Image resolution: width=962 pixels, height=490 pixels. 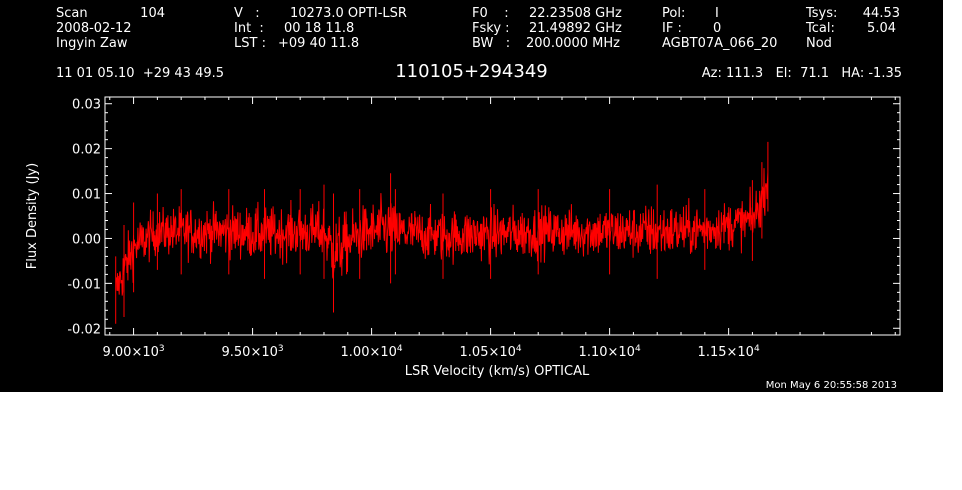 What do you see at coordinates (140, 73) in the screenshot?
I see `source-coordinates: 11 01 05.10 +29 43 49.5` at bounding box center [140, 73].